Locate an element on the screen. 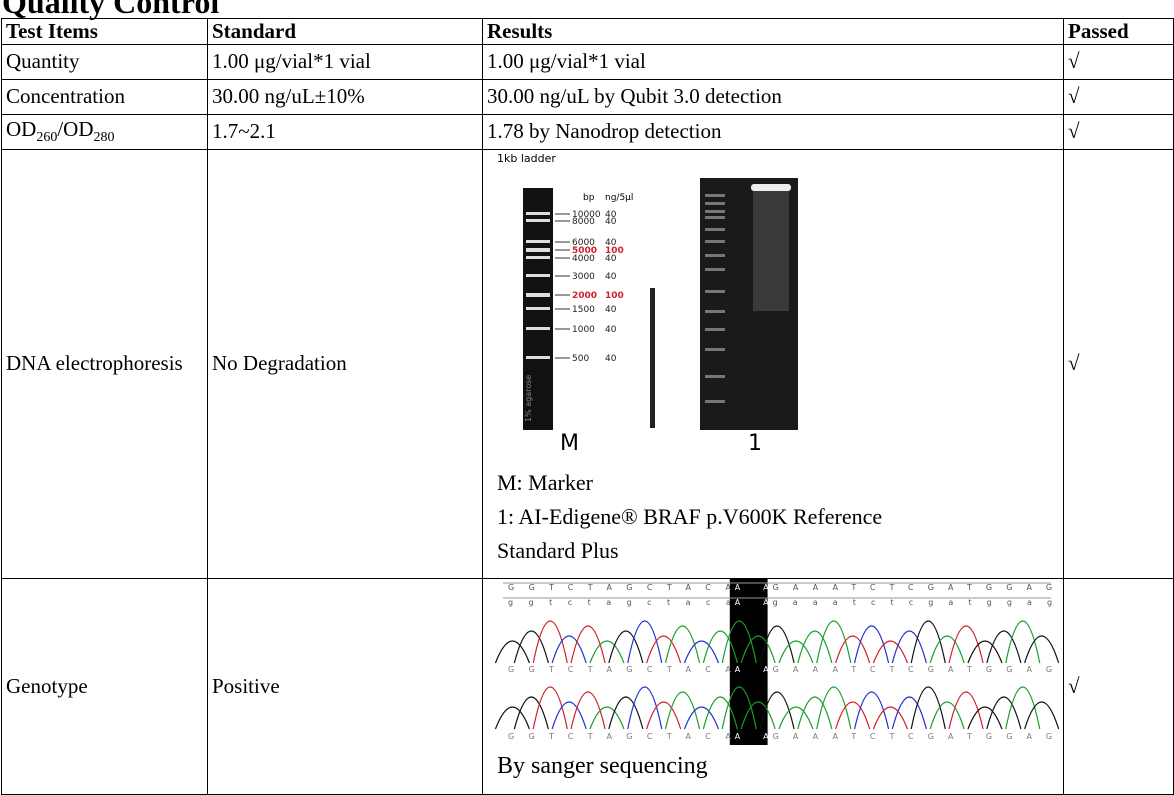 The image size is (1174, 795). cell: 1.7~2.1 is located at coordinates (345, 132).